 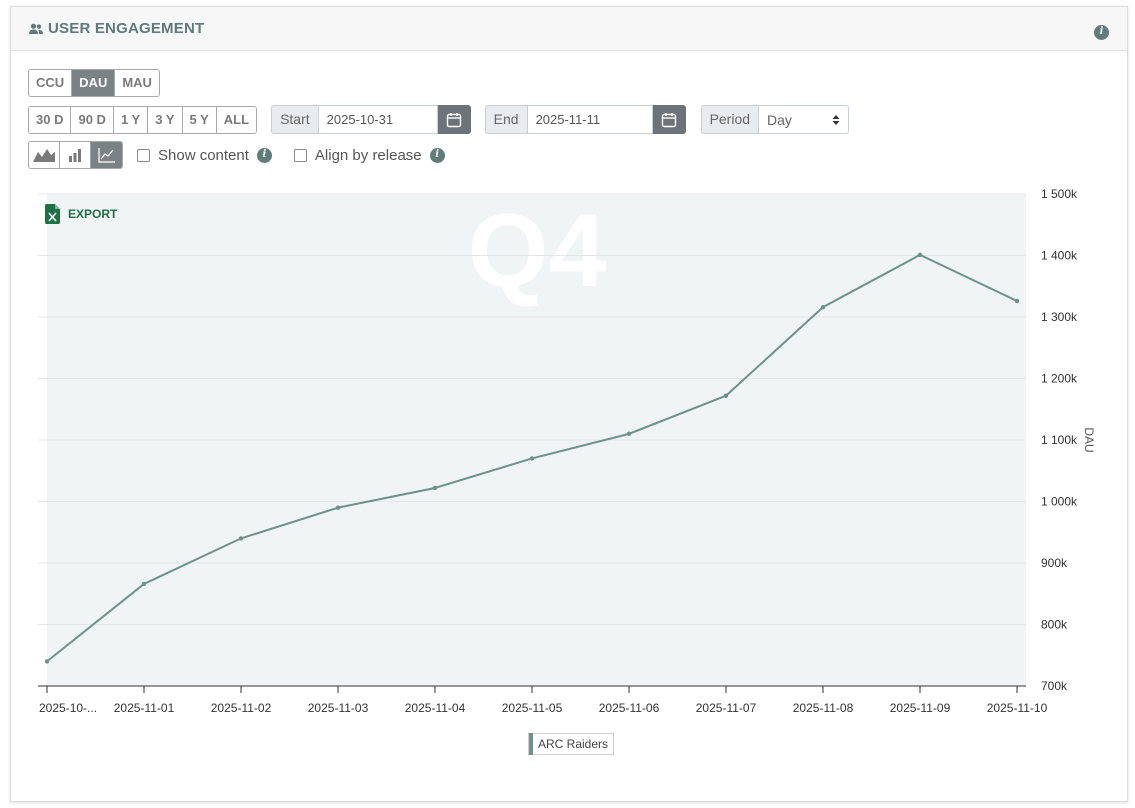 I want to click on align-release-option: Align by release i, so click(x=369, y=155).